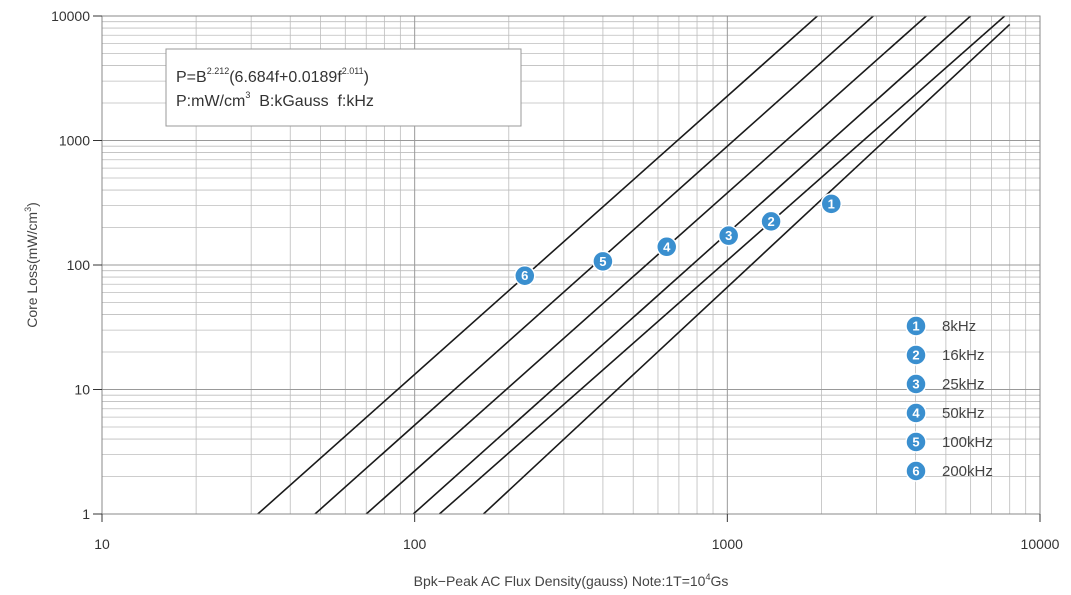 The width and height of the screenshot is (1071, 595). I want to click on series-marker-25kHz-circle, so click(728, 235).